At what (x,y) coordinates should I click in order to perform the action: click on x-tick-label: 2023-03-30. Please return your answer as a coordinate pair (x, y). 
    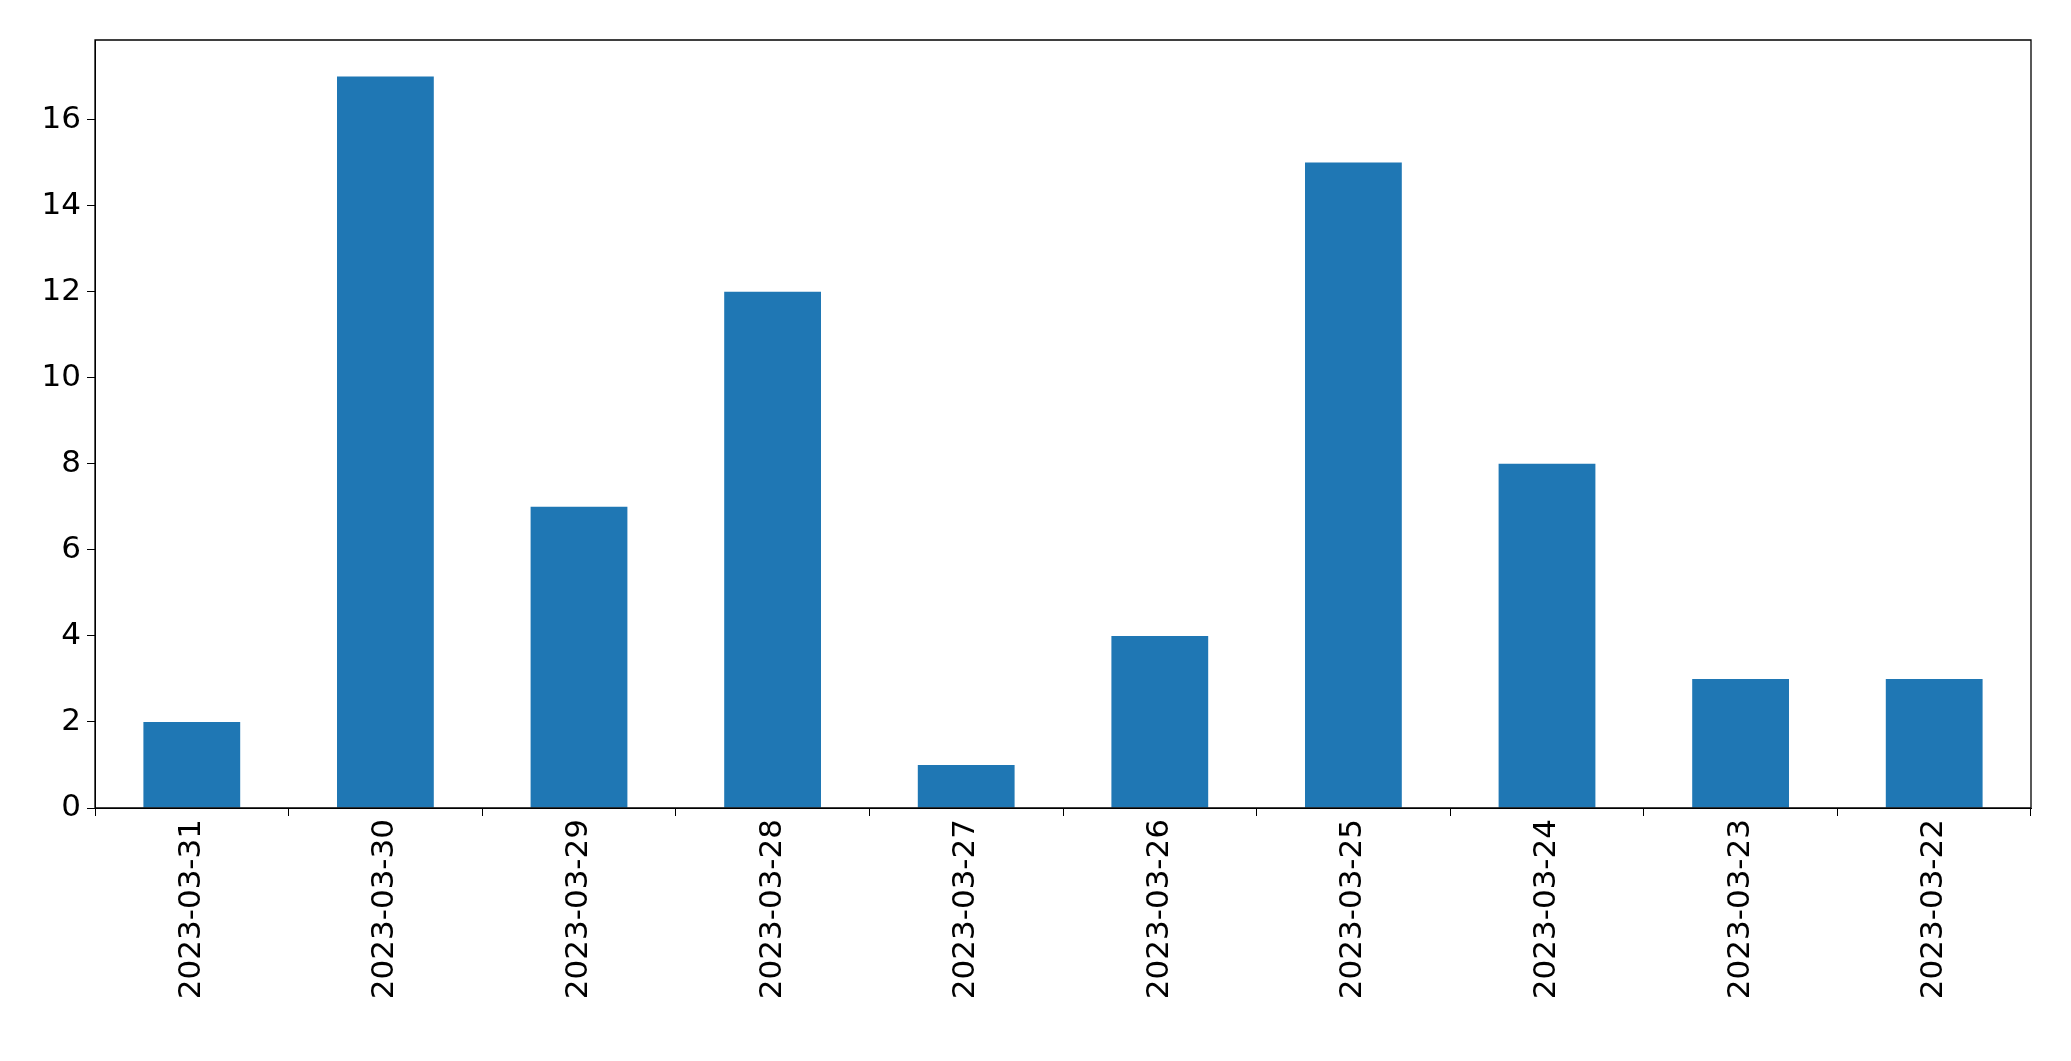
    Looking at the image, I should click on (382, 909).